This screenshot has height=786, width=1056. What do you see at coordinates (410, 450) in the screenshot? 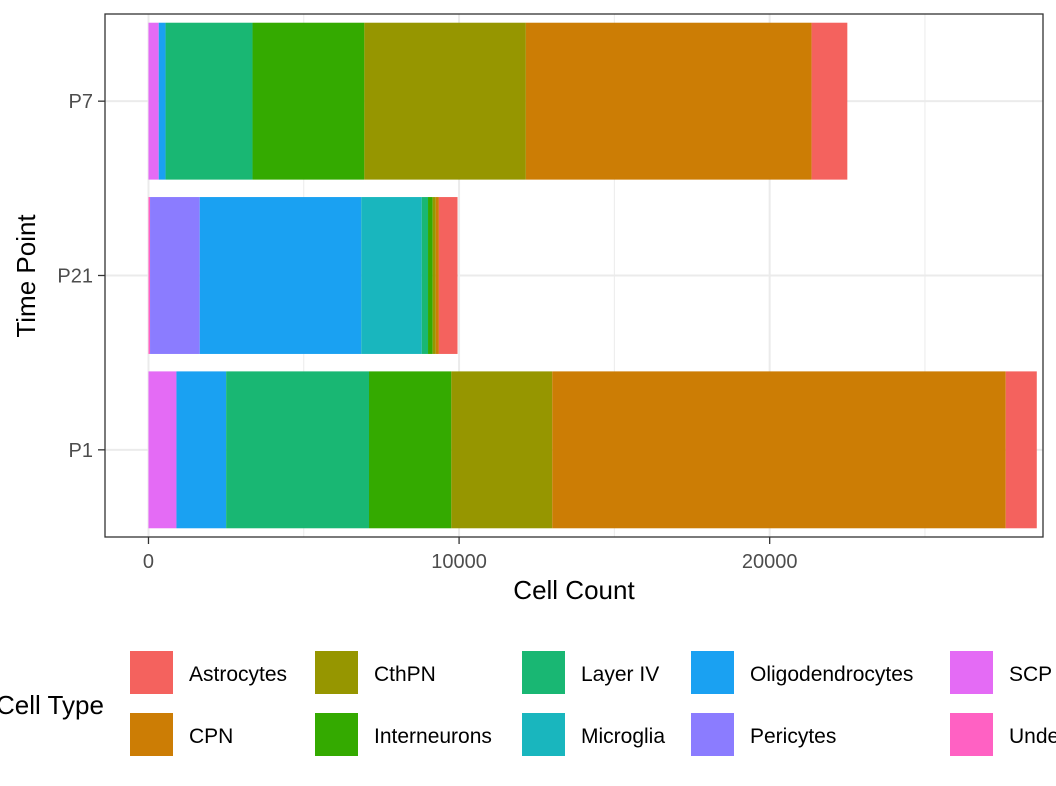
I see `bar-segment-p1-interneurons` at bounding box center [410, 450].